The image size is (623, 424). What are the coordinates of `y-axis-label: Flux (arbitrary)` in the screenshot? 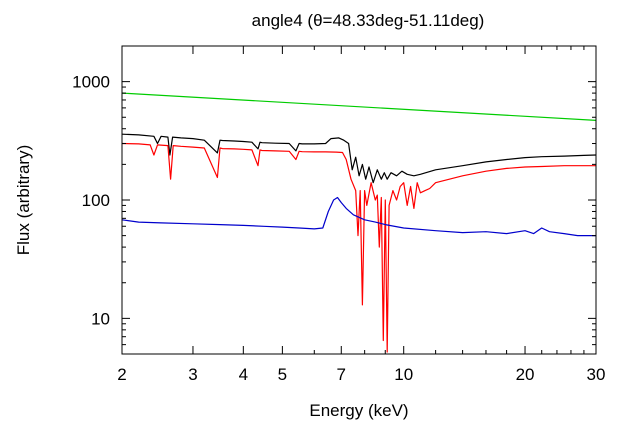 It's located at (23, 200).